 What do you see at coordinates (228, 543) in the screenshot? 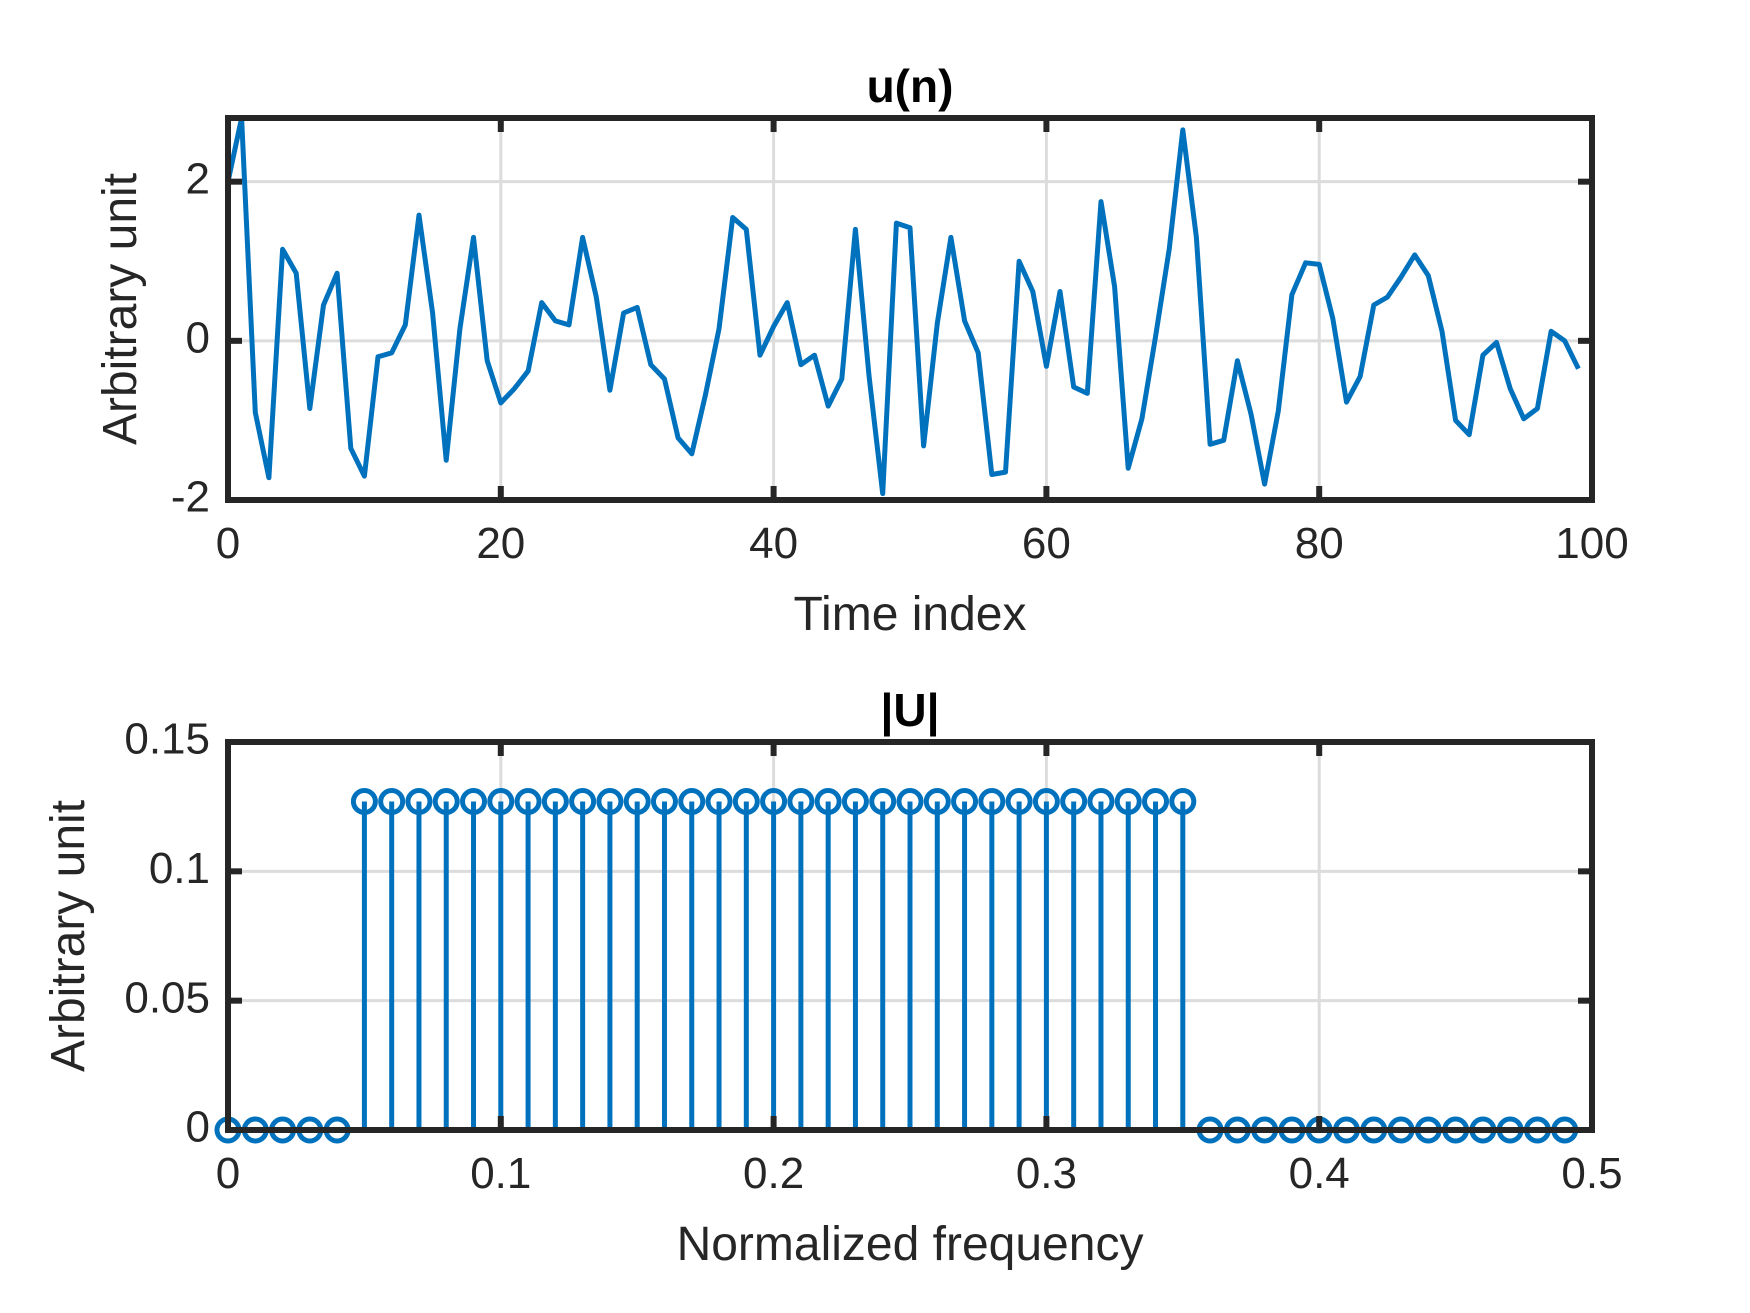
I see `time-domain-x-tick-label: 0` at bounding box center [228, 543].